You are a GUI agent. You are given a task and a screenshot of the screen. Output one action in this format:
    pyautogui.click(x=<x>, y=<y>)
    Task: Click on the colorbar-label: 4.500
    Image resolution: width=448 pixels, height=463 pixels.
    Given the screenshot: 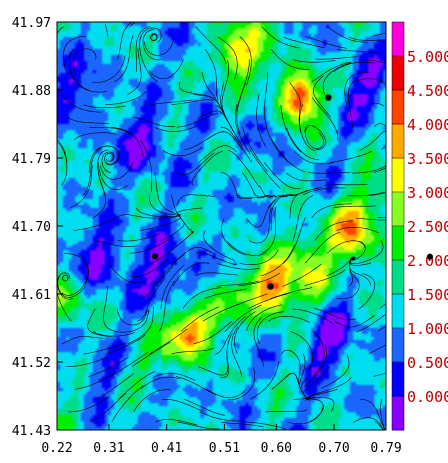 What is the action you would take?
    pyautogui.click(x=427, y=91)
    